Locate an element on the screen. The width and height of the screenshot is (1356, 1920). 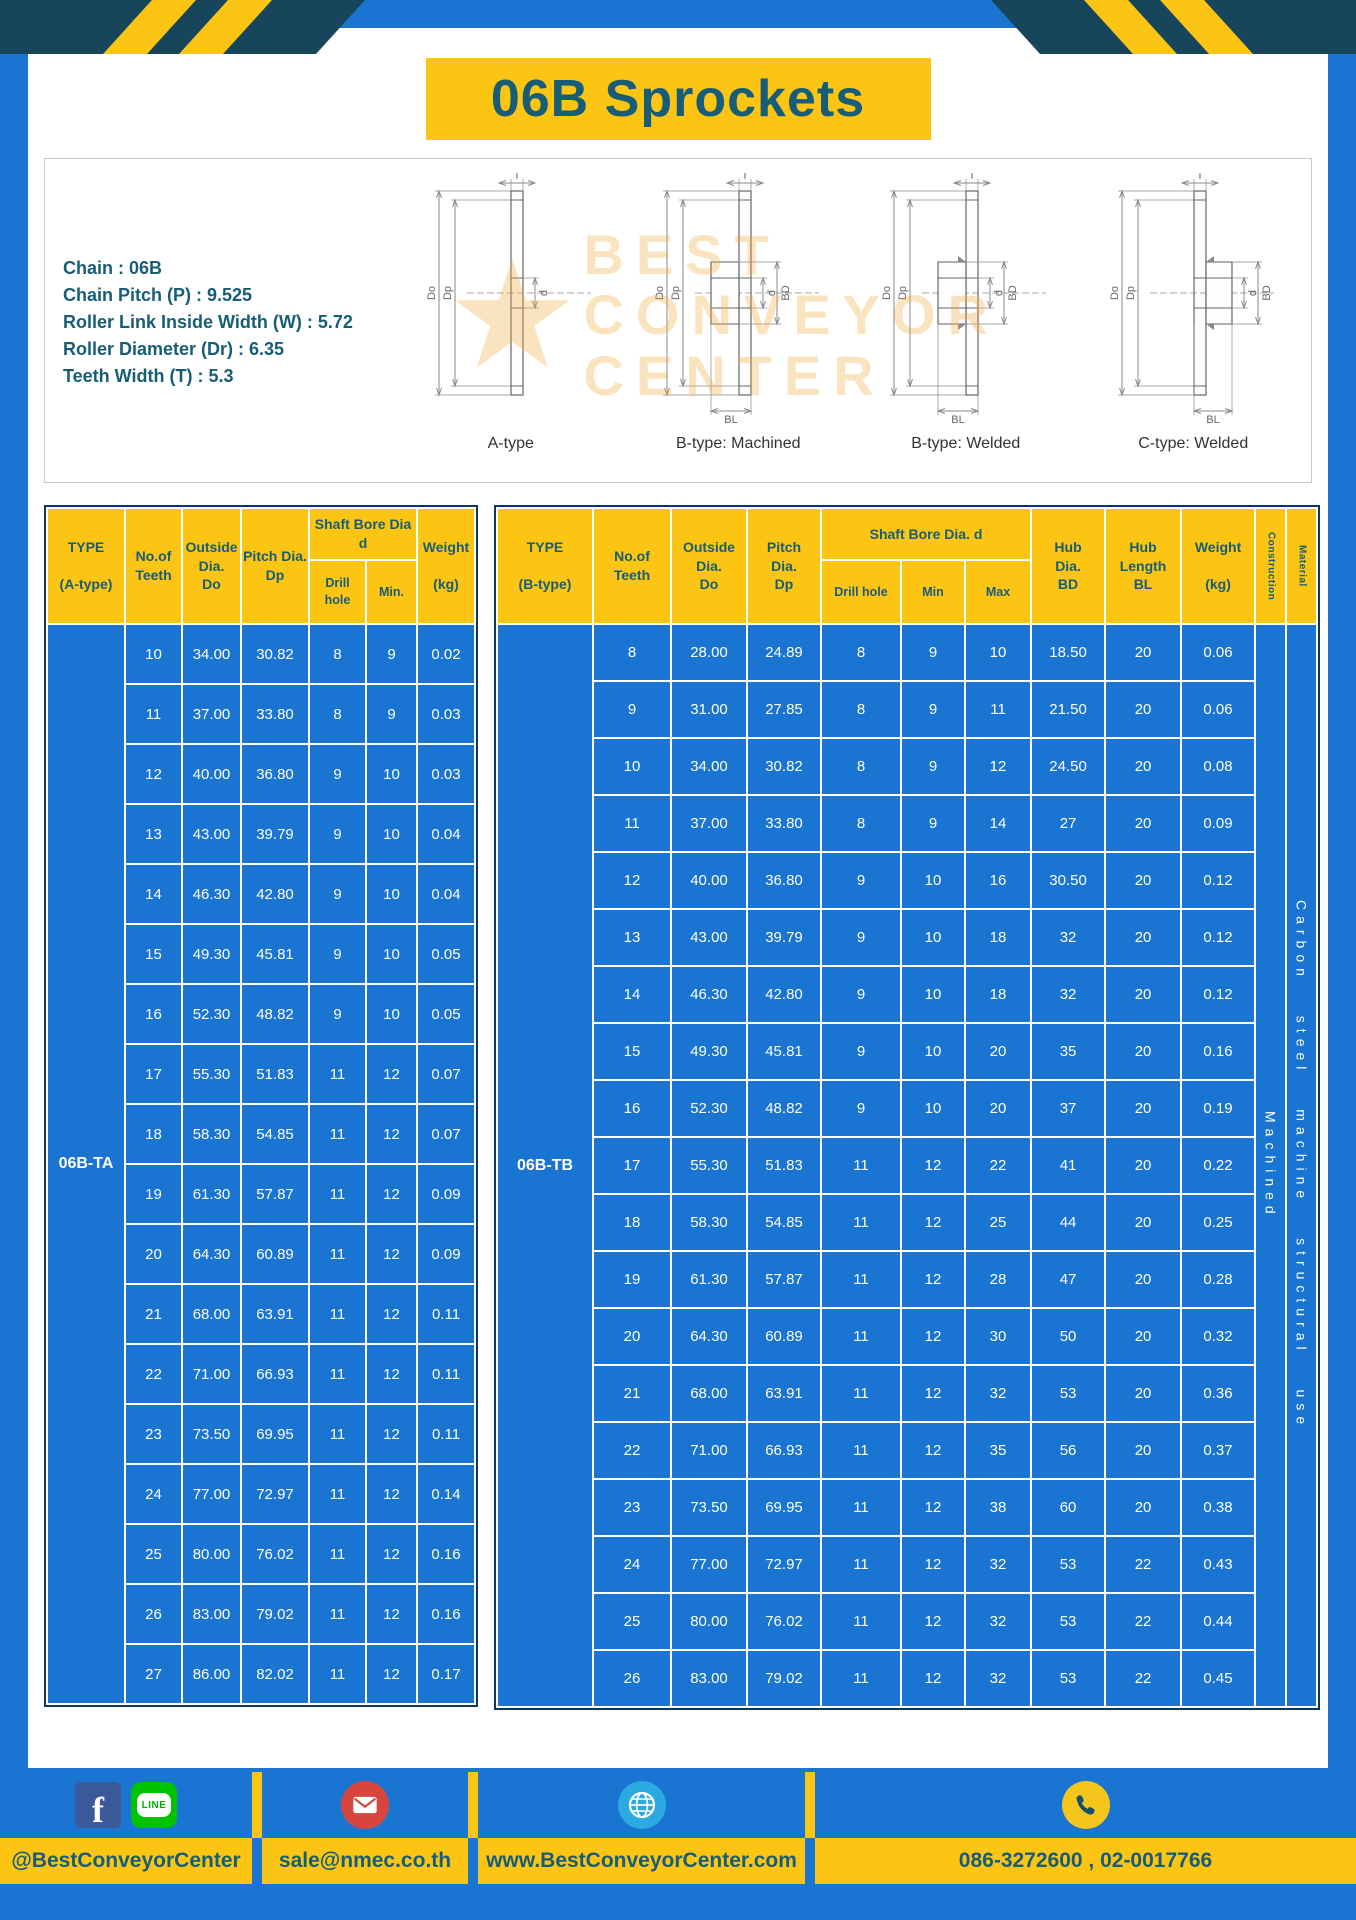
data-cell: 61.30 is located at coordinates (709, 1279).